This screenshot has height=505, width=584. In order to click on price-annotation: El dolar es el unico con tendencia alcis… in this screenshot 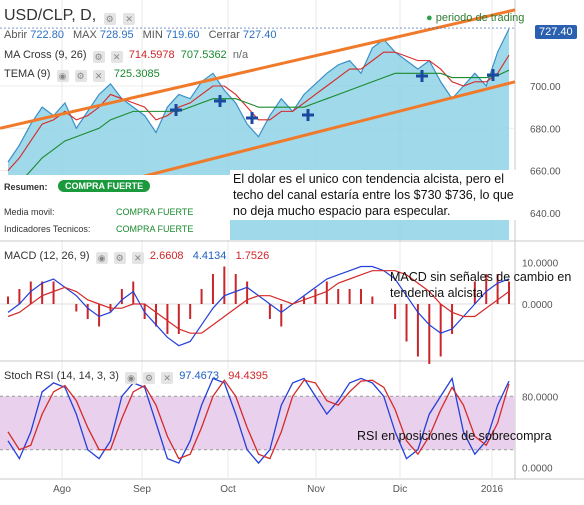, I will do `click(374, 195)`.